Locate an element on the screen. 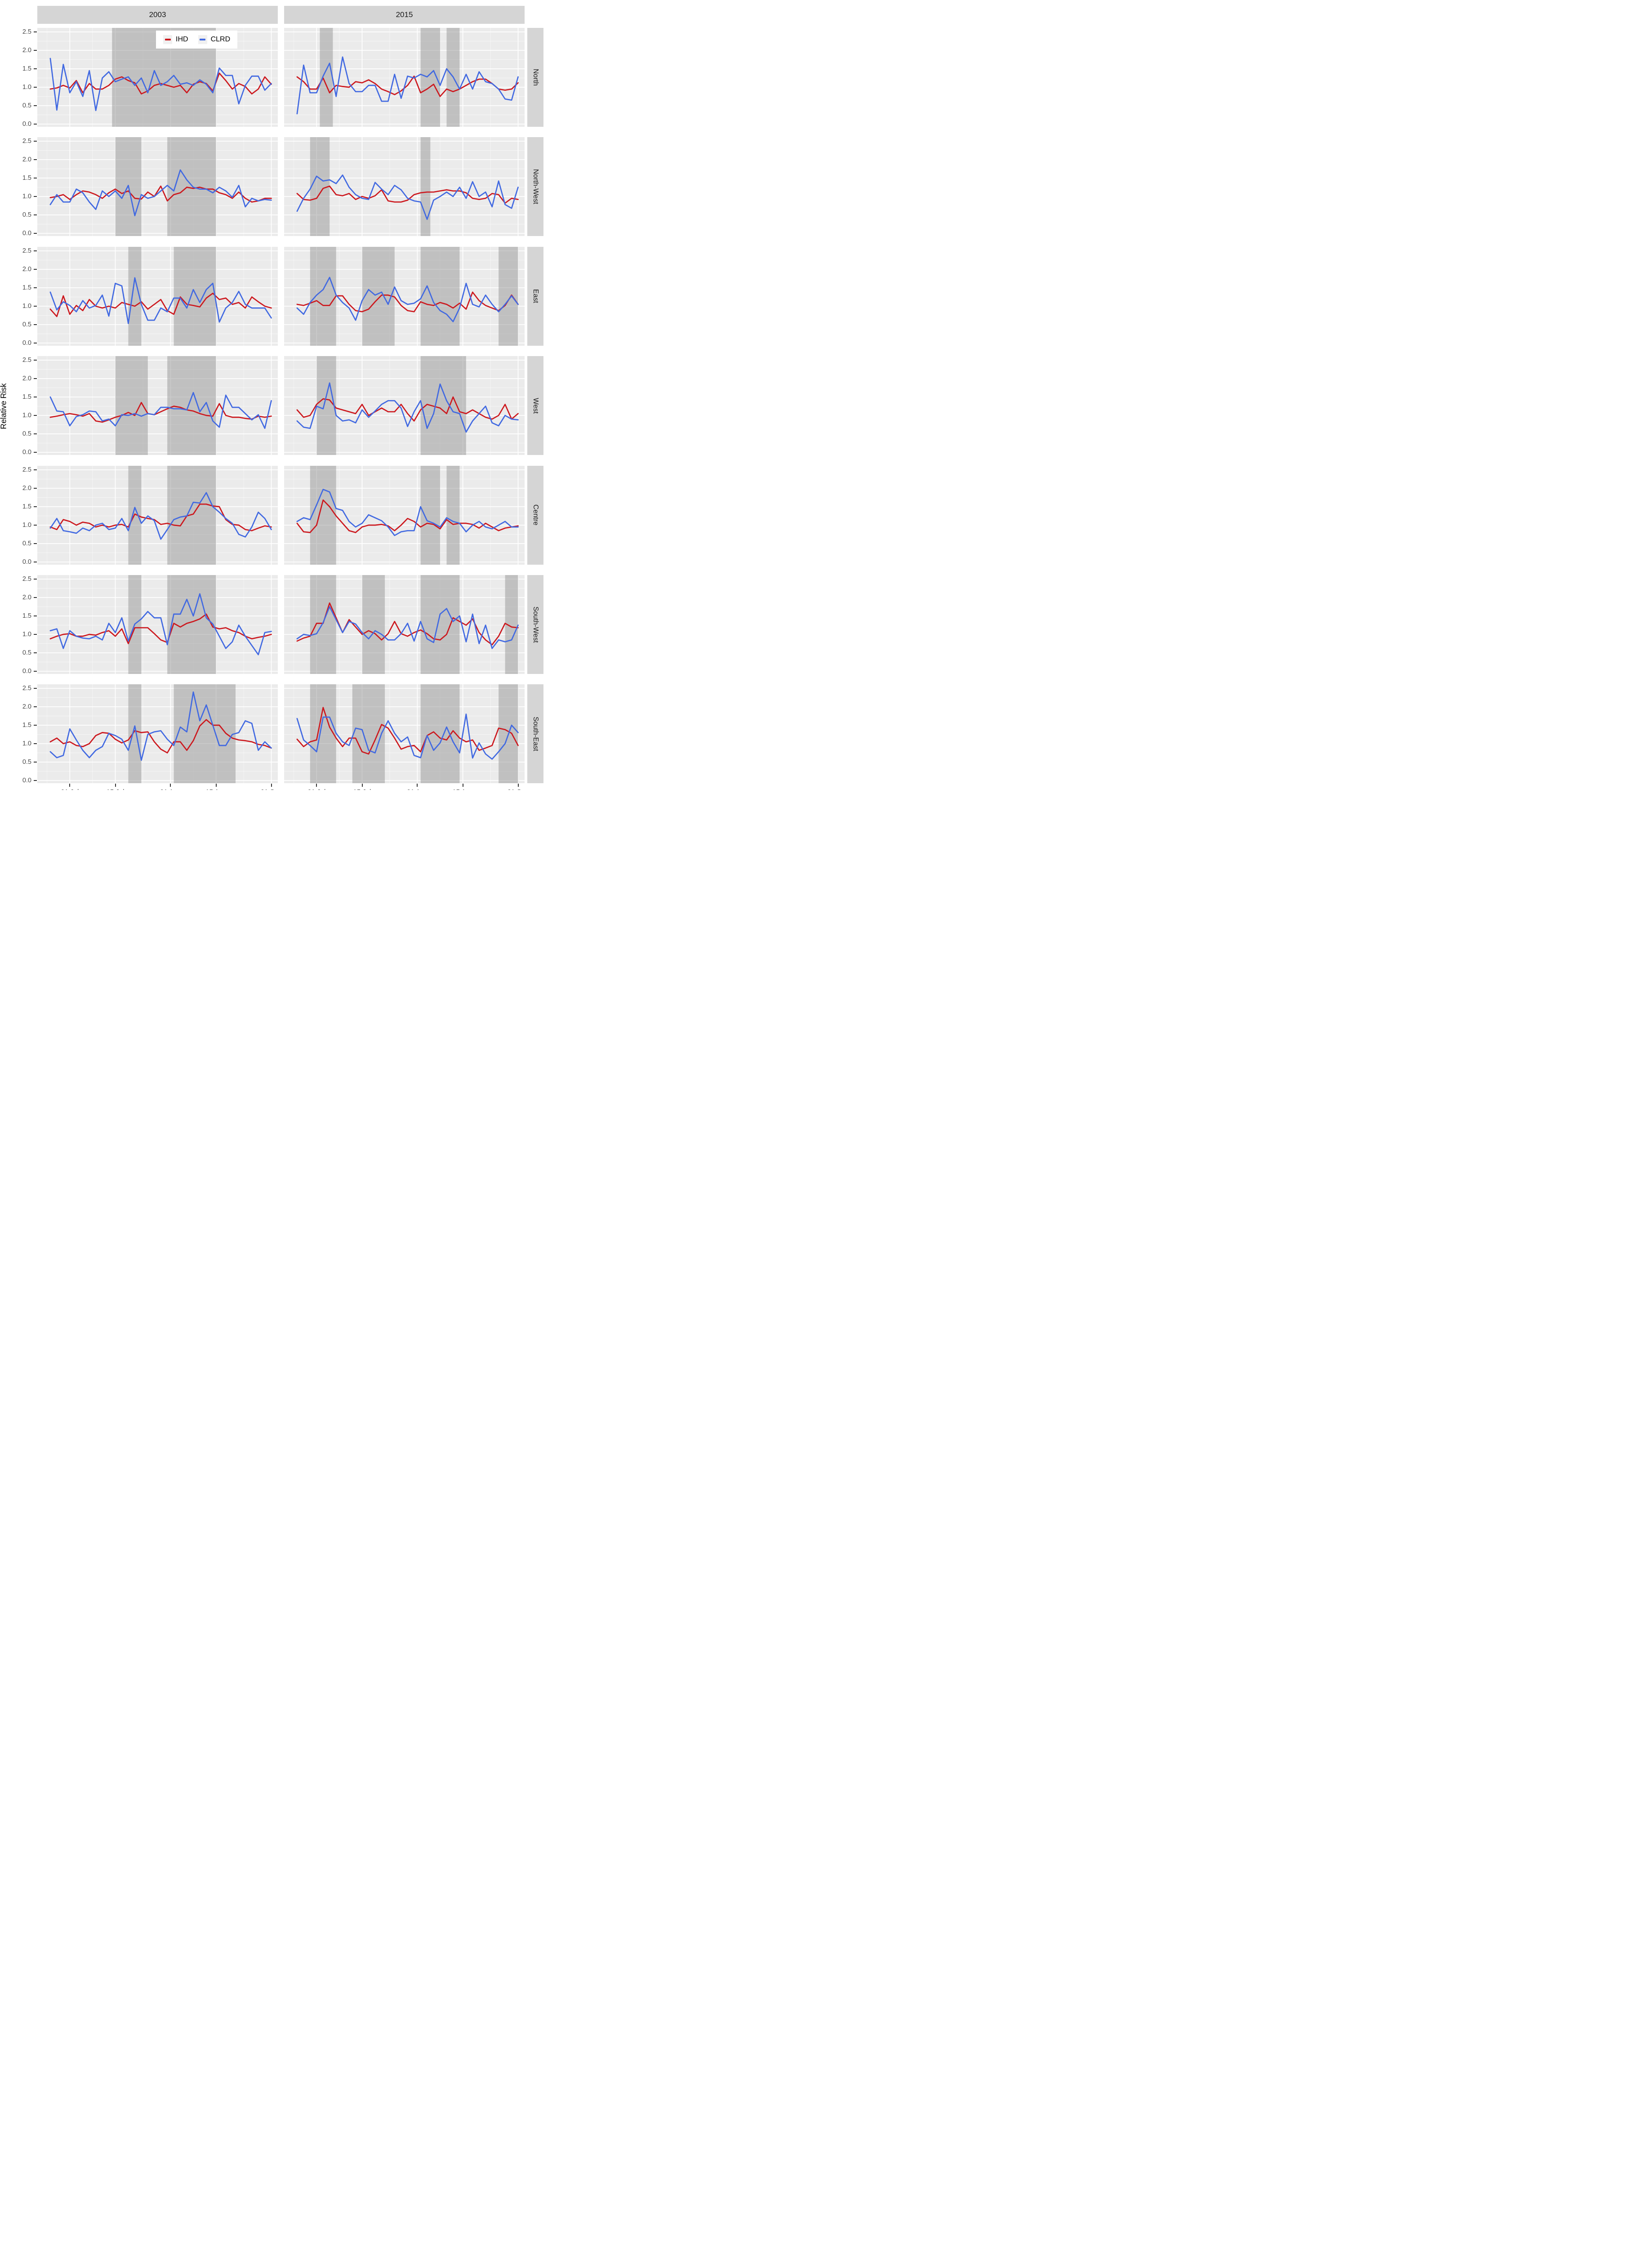 The image size is (1652, 2248). grid-major is located at coordinates (157, 734).